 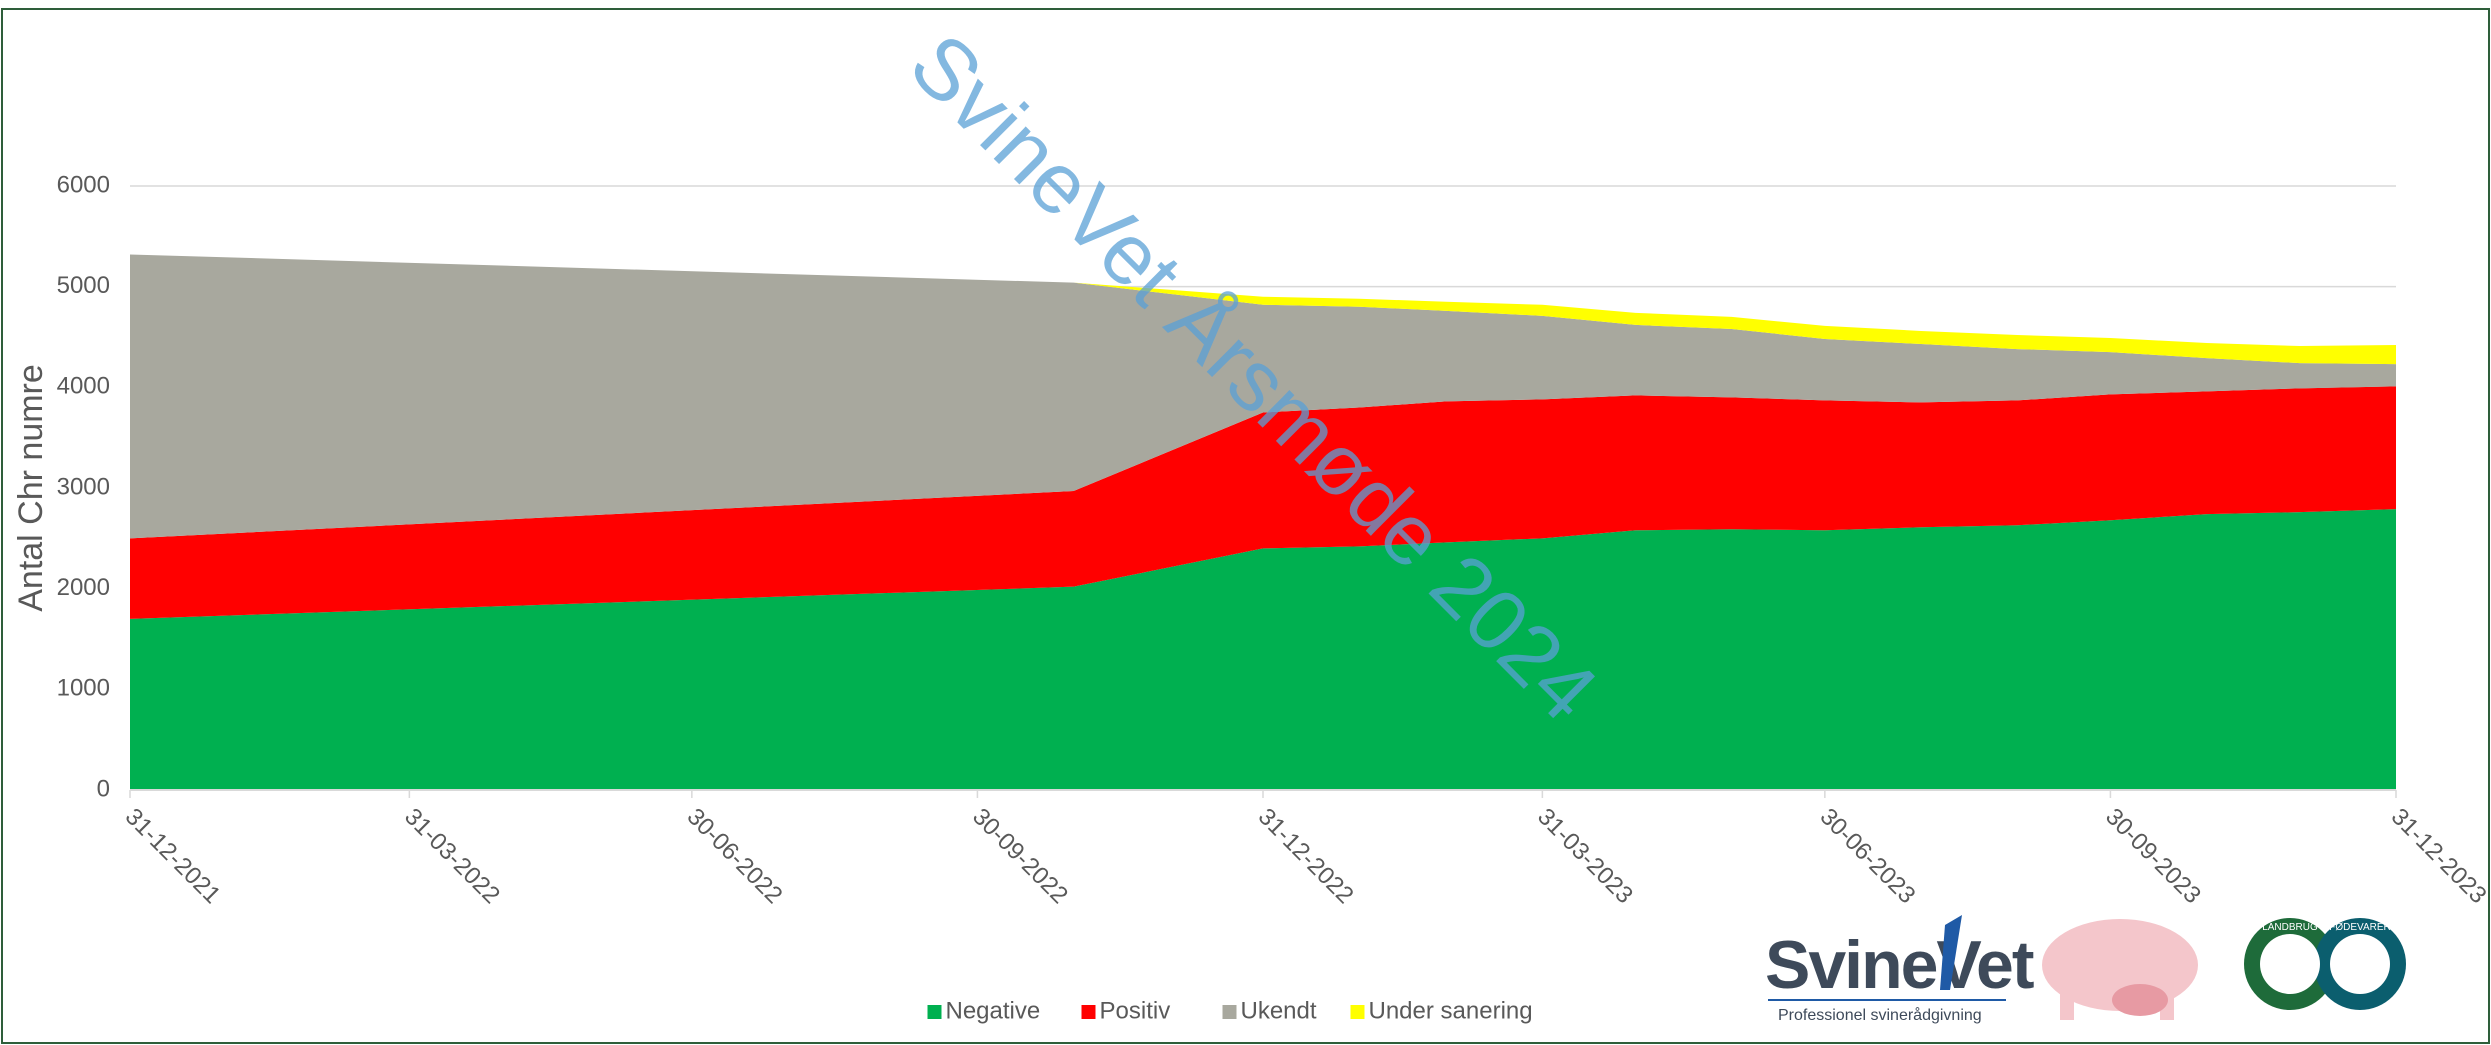 What do you see at coordinates (1451, 1010) in the screenshot?
I see `legend-label: Under sanering` at bounding box center [1451, 1010].